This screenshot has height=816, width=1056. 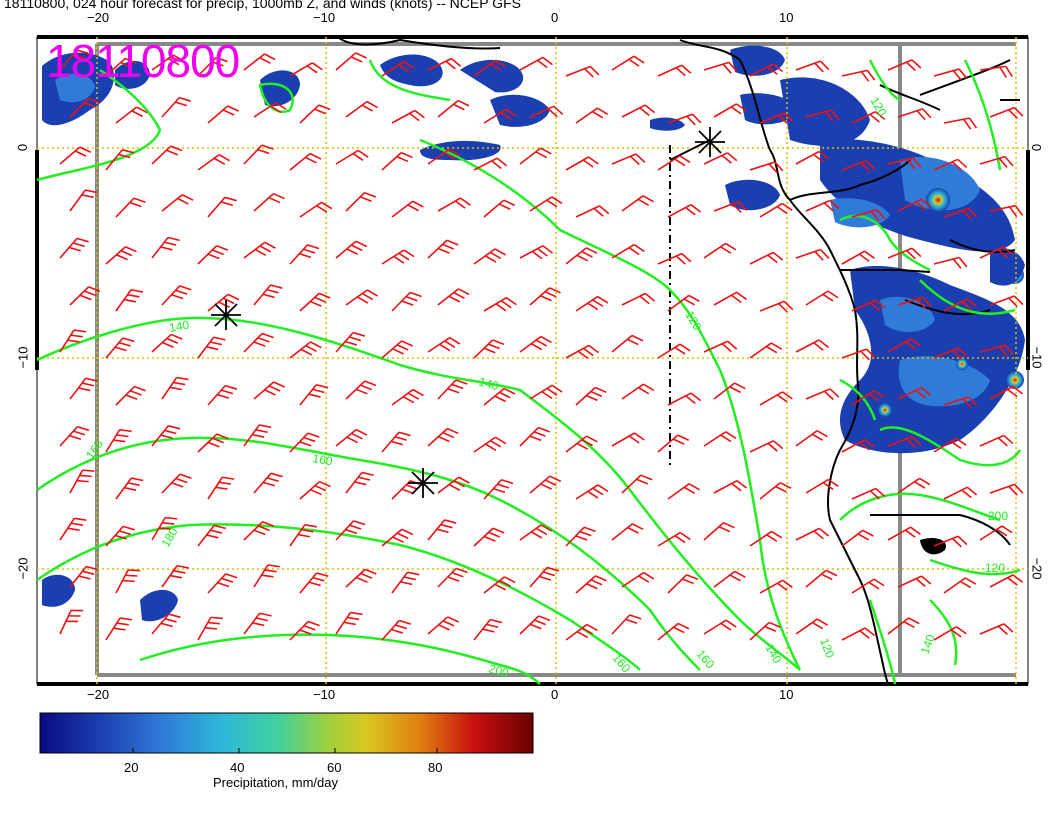 I want to click on colorbar-tick-label: 40, so click(x=237, y=767).